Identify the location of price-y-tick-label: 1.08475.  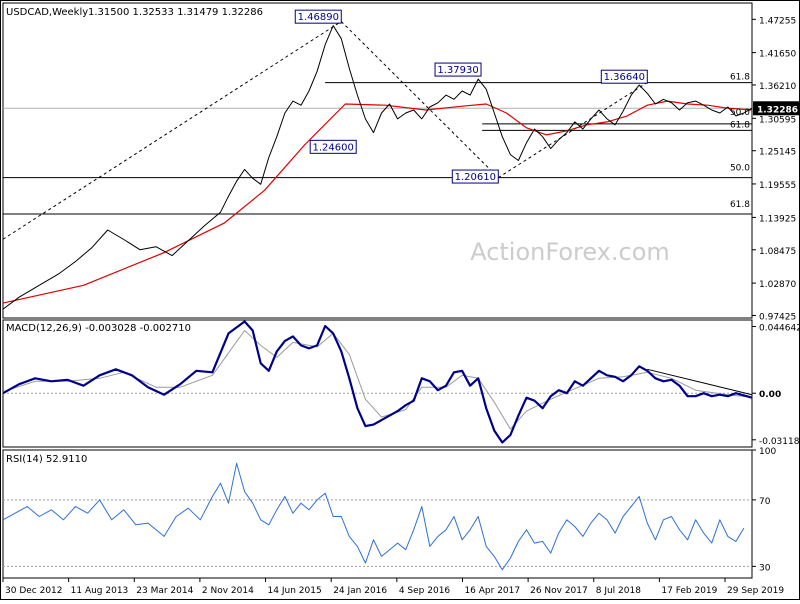
(777, 252).